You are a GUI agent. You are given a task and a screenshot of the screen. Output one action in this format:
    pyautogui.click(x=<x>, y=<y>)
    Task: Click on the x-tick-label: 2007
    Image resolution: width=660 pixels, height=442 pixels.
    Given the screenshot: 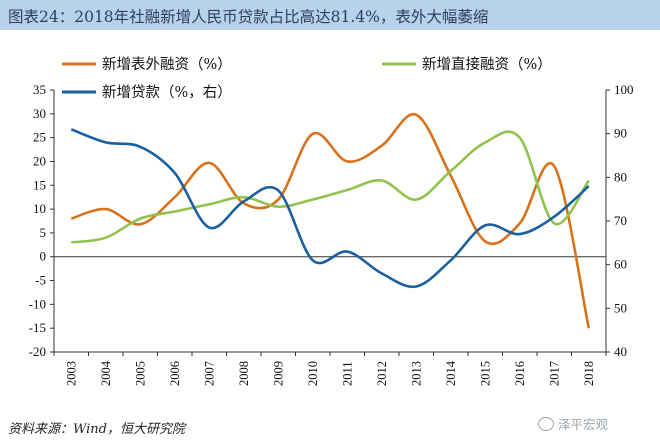 What is the action you would take?
    pyautogui.click(x=209, y=373)
    